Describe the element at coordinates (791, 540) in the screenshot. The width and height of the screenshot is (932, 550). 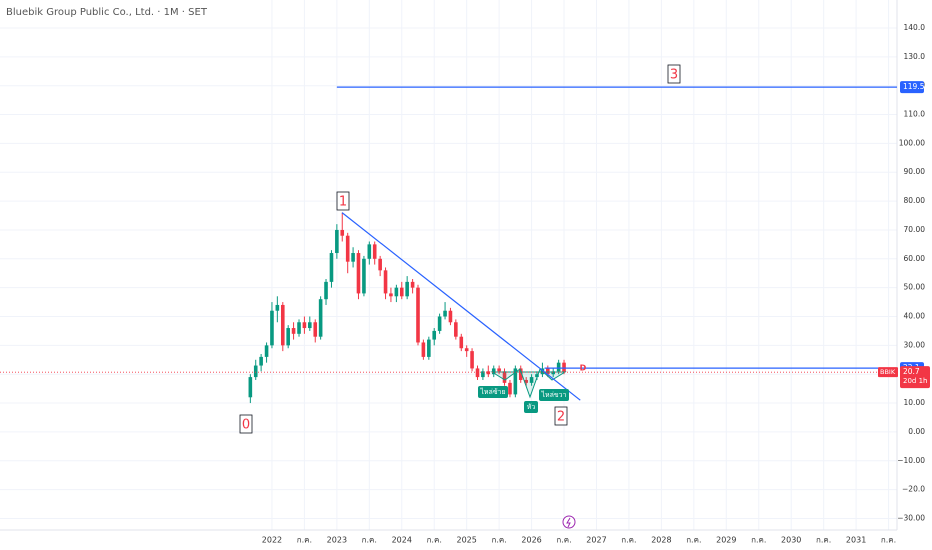
I see `x-tick-label: 2030` at that location.